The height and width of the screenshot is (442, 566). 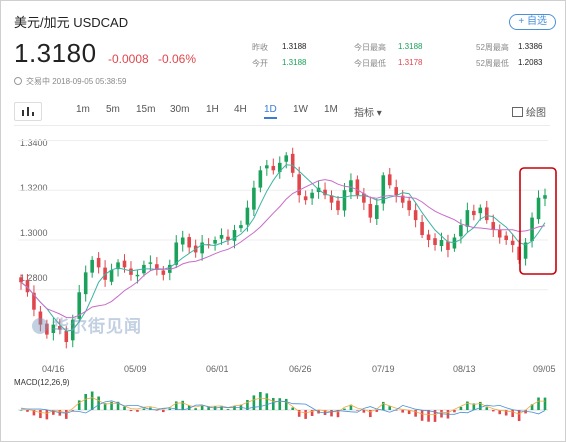 I want to click on x-tick-label: 09/05, so click(x=544, y=369).